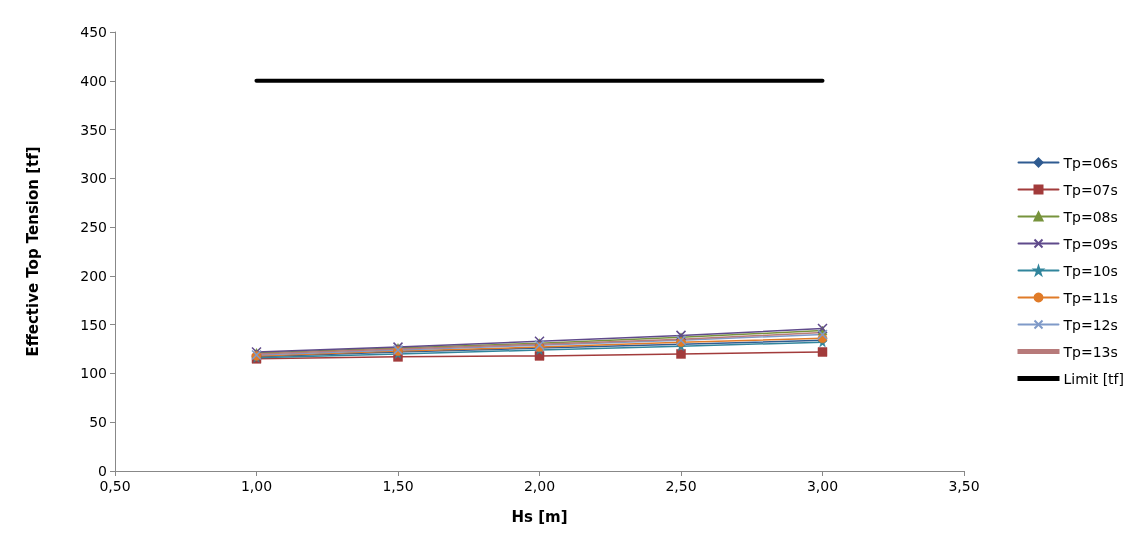 This screenshot has width=1134, height=541. Describe the element at coordinates (539, 516) in the screenshot. I see `x-axis-title: Hs [m]` at that location.